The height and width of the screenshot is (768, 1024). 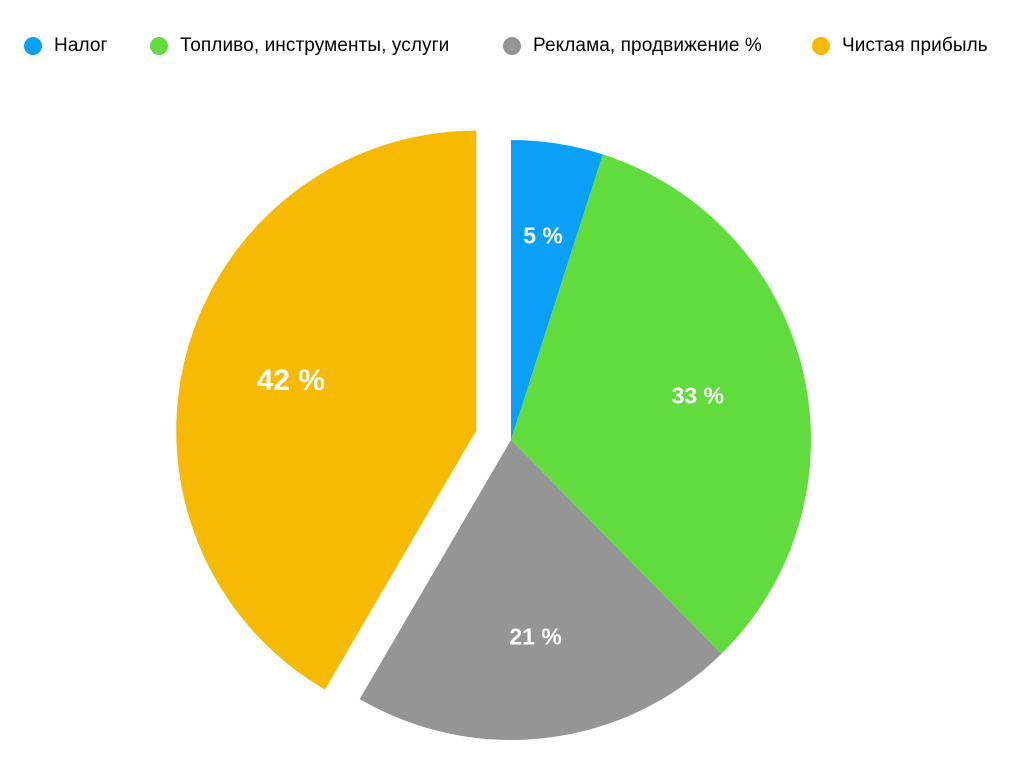 I want to click on legend-swatch-fuel-tools-services, so click(x=159, y=46).